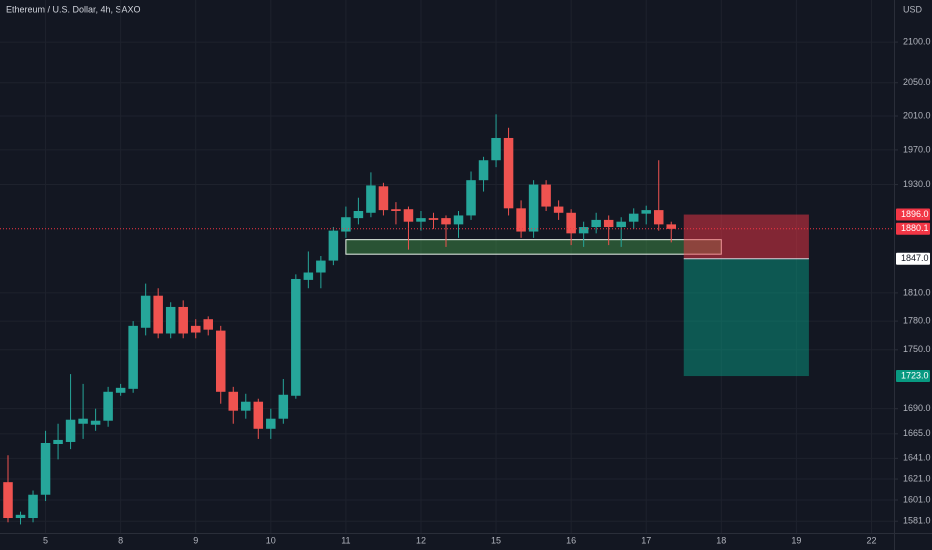 This screenshot has width=932, height=550. Describe the element at coordinates (271, 540) in the screenshot. I see `x-tick-label: 10` at that location.